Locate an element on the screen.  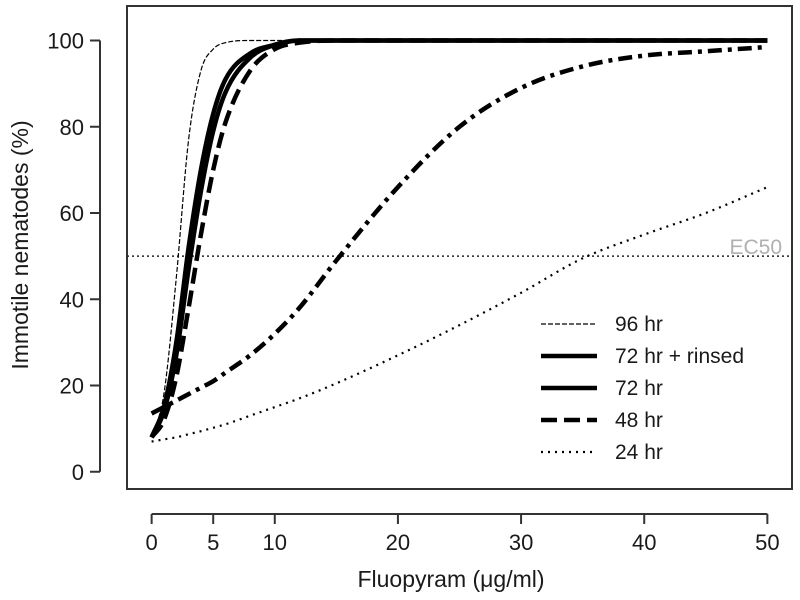
ec50-reference: EC50 is located at coordinates (459, 247).